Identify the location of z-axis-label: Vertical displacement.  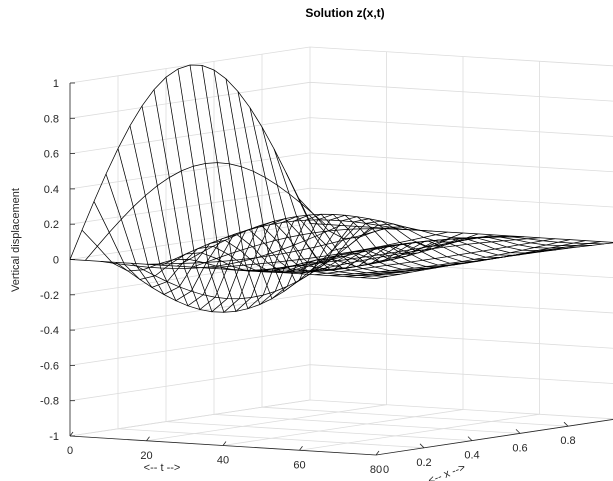
(16, 240).